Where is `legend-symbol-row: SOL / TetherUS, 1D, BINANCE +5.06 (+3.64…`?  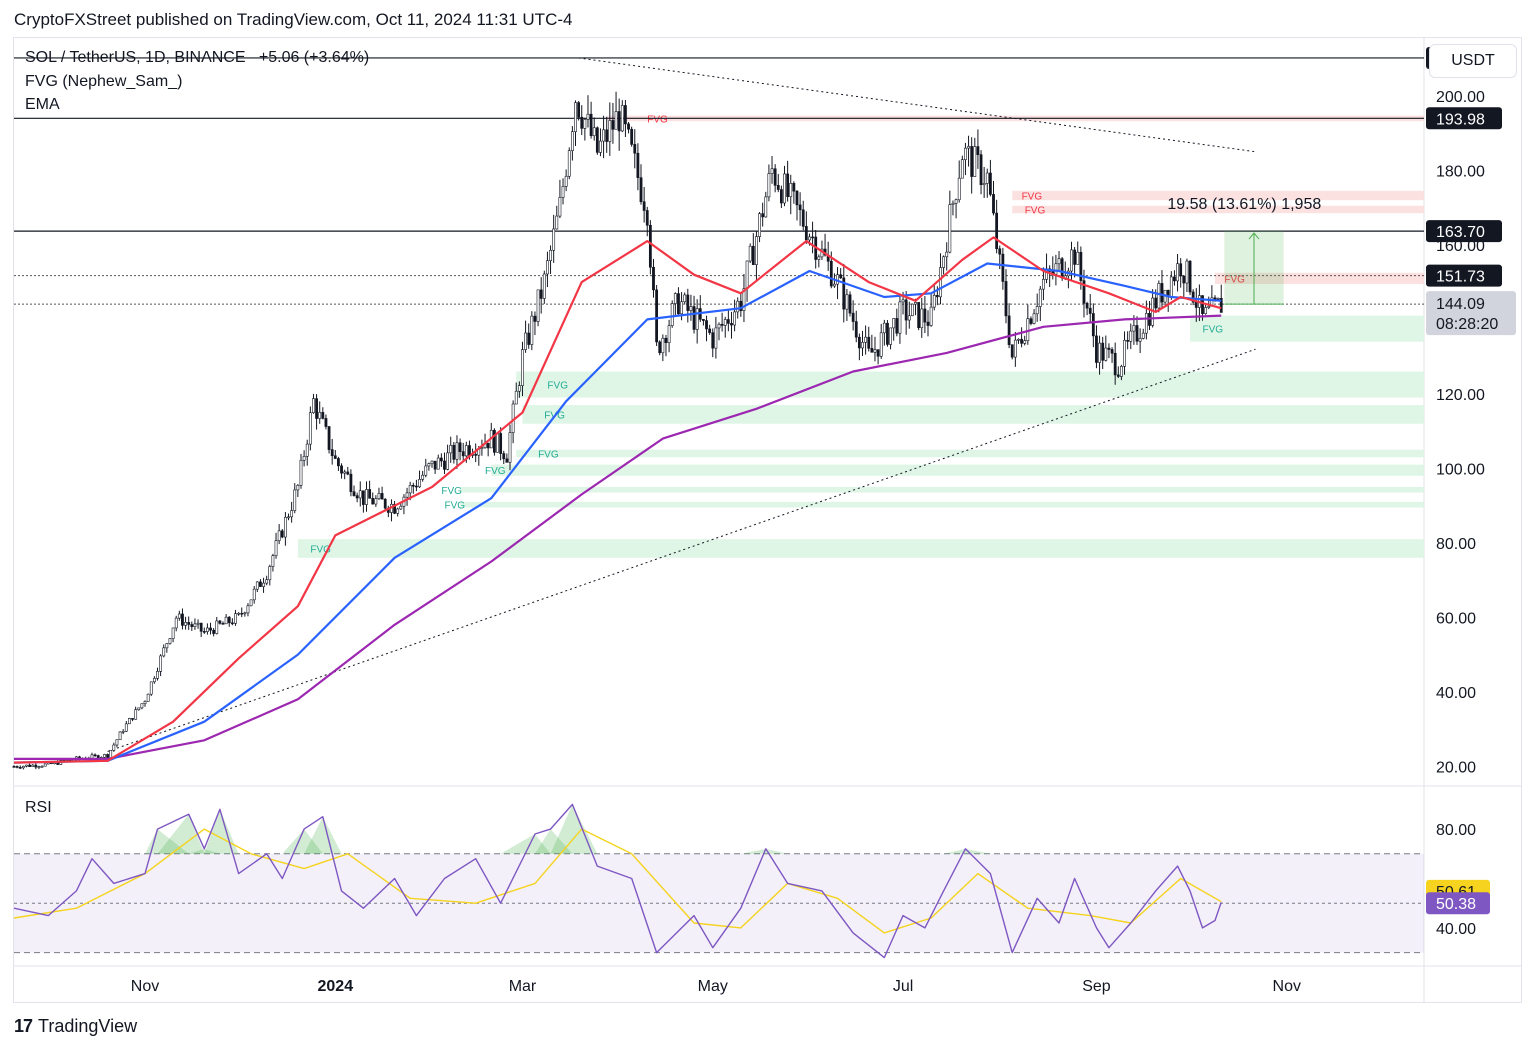
legend-symbol-row: SOL / TetherUS, 1D, BINANCE +5.06 (+3.64… is located at coordinates (197, 58).